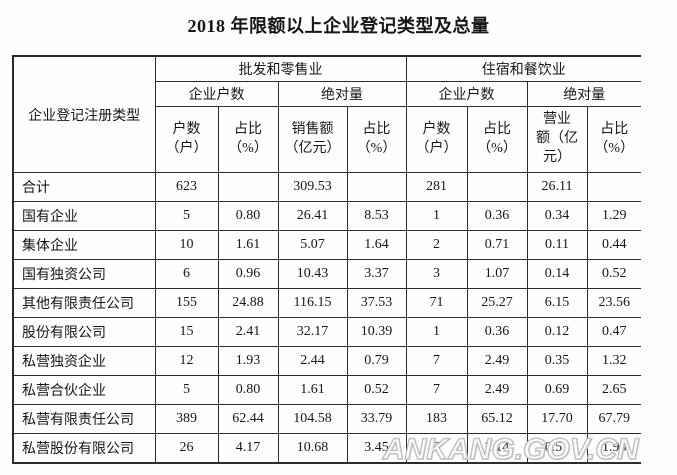  I want to click on cell: 37.53, so click(376, 303).